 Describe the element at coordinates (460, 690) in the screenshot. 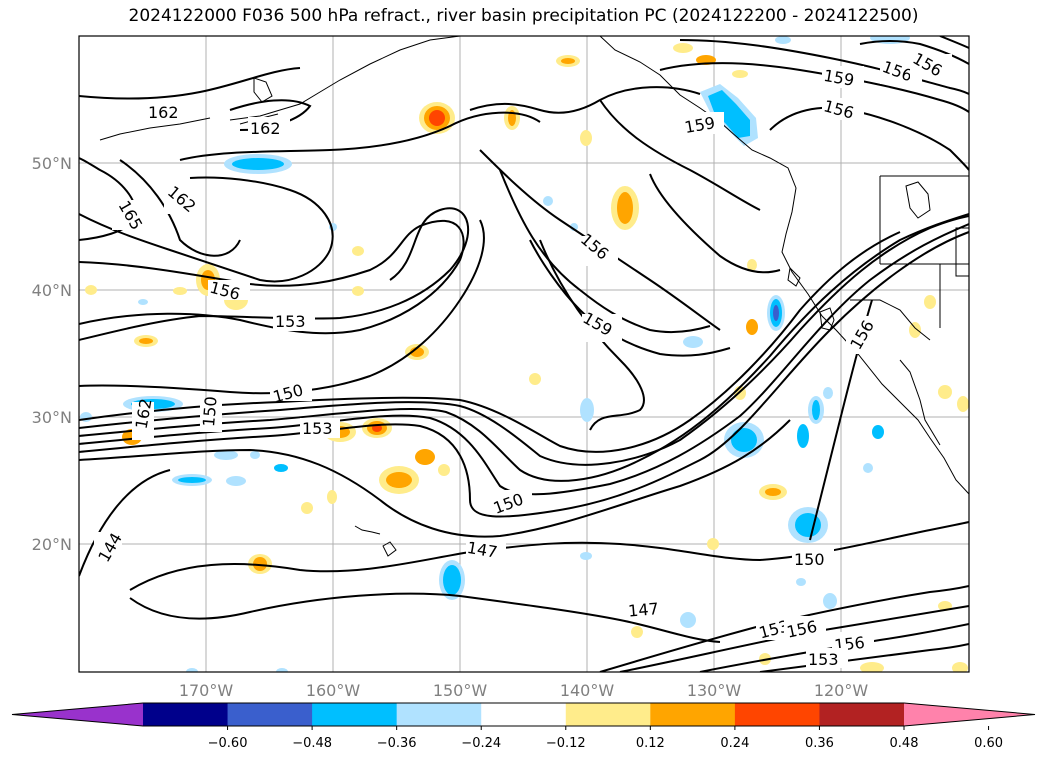

I see `lon-label: 150°W` at that location.